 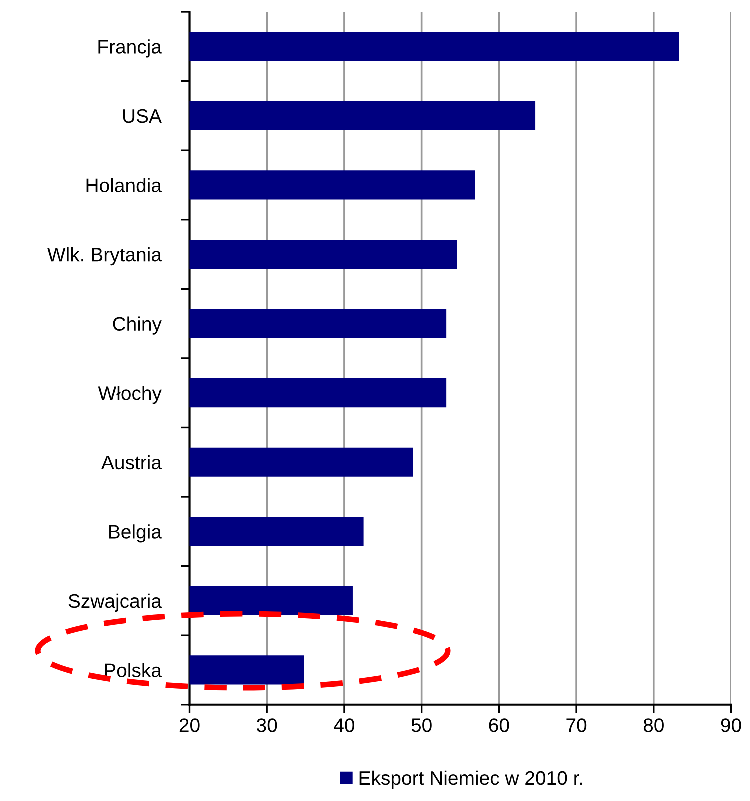 What do you see at coordinates (422, 725) in the screenshot?
I see `x-tick-label: 50` at bounding box center [422, 725].